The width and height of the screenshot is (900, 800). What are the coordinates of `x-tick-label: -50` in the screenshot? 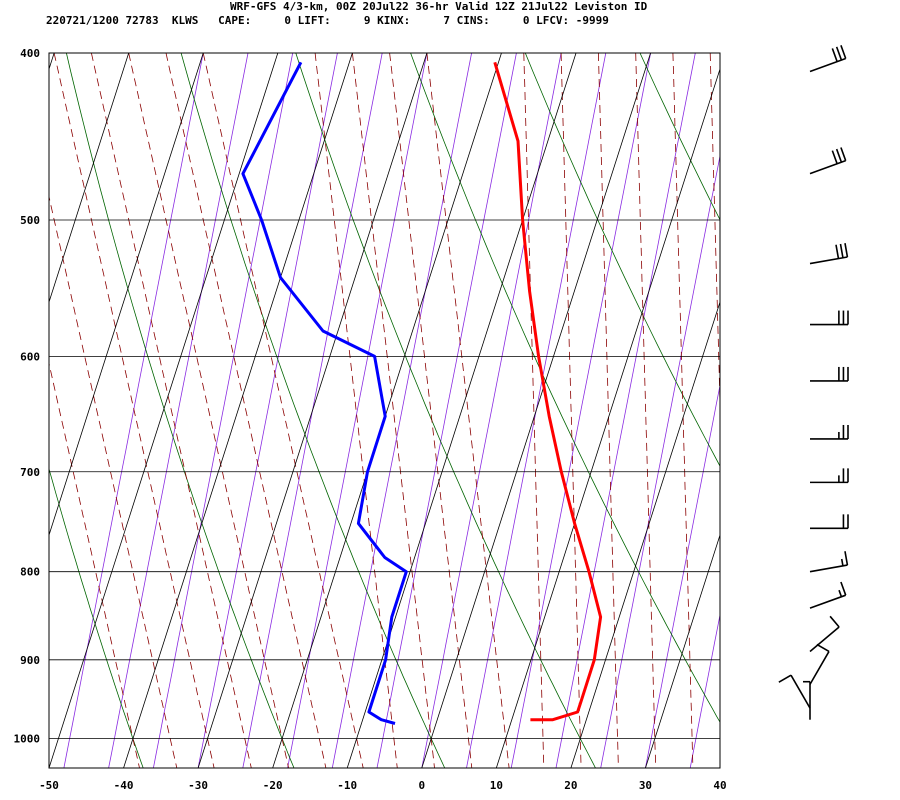 It's located at (49, 785).